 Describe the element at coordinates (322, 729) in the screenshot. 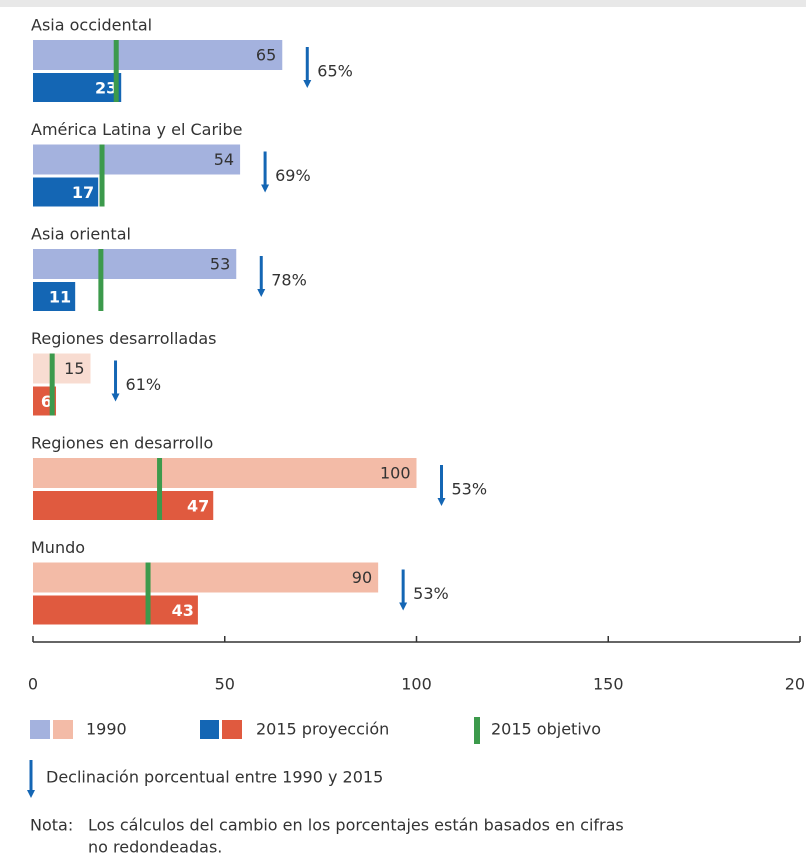

I see `legend-label: 2015 proyección` at that location.